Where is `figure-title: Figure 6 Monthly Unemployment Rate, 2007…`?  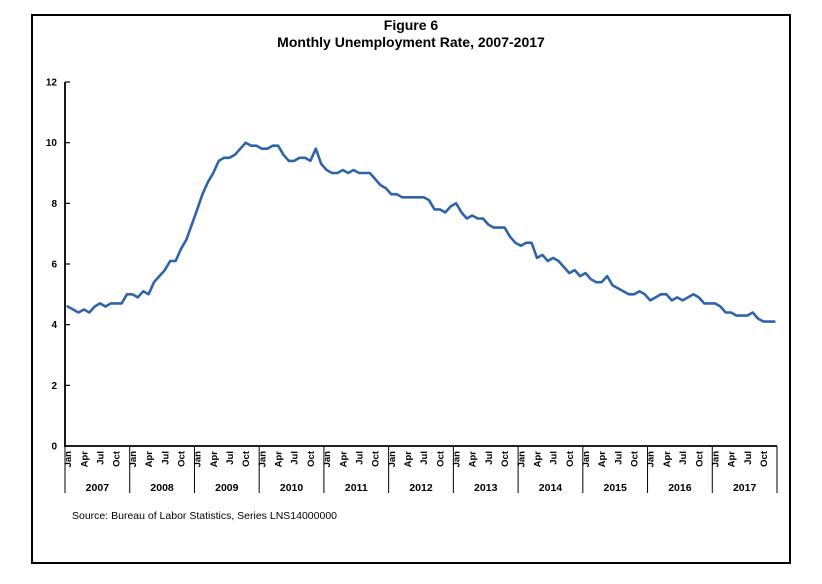
figure-title: Figure 6 Monthly Unemployment Rate, 2007… is located at coordinates (411, 34).